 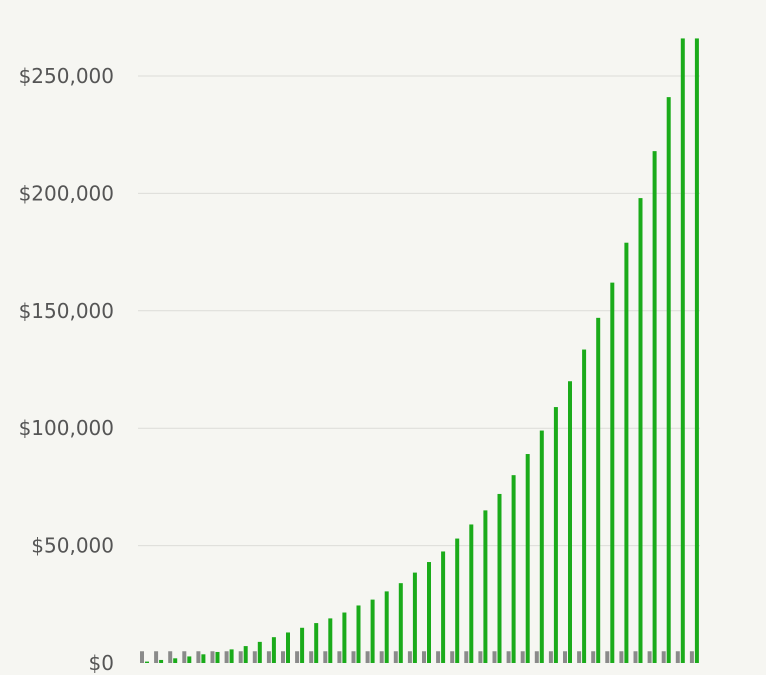 What do you see at coordinates (66, 193) in the screenshot?
I see `y-tick-label: $200,000` at bounding box center [66, 193].